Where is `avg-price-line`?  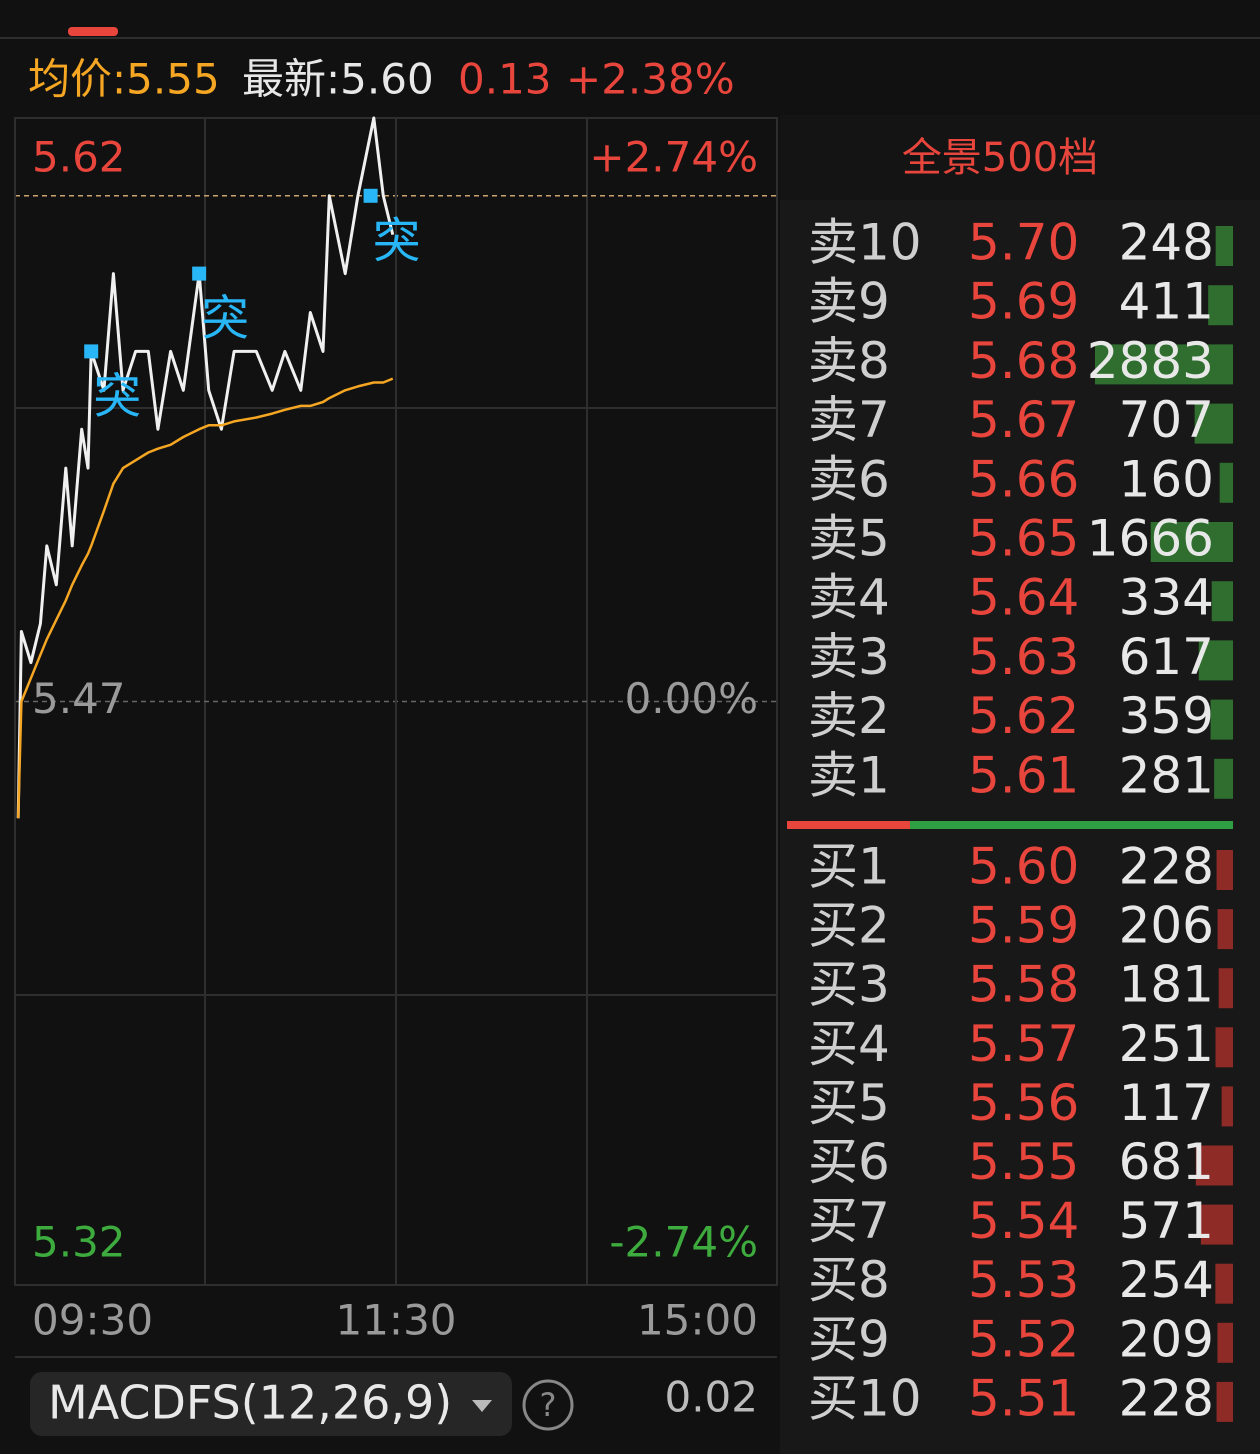
avg-price-line is located at coordinates (205, 598).